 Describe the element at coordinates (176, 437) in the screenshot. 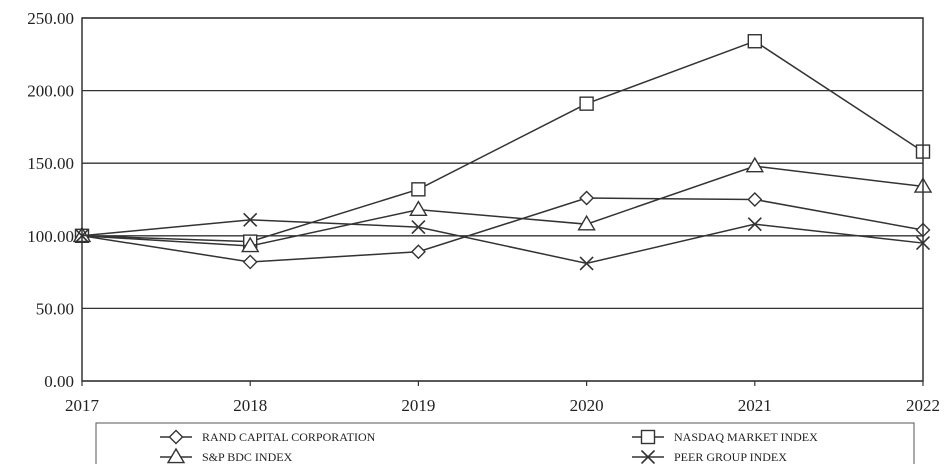

I see `legend-marker-diamond` at that location.